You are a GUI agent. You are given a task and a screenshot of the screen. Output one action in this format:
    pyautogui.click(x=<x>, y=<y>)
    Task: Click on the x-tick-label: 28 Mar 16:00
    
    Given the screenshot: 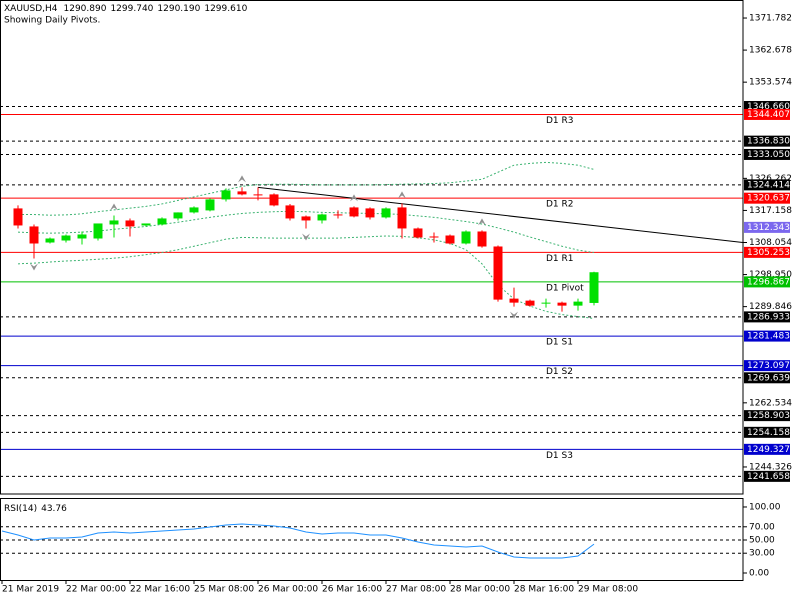 What is the action you would take?
    pyautogui.click(x=544, y=590)
    